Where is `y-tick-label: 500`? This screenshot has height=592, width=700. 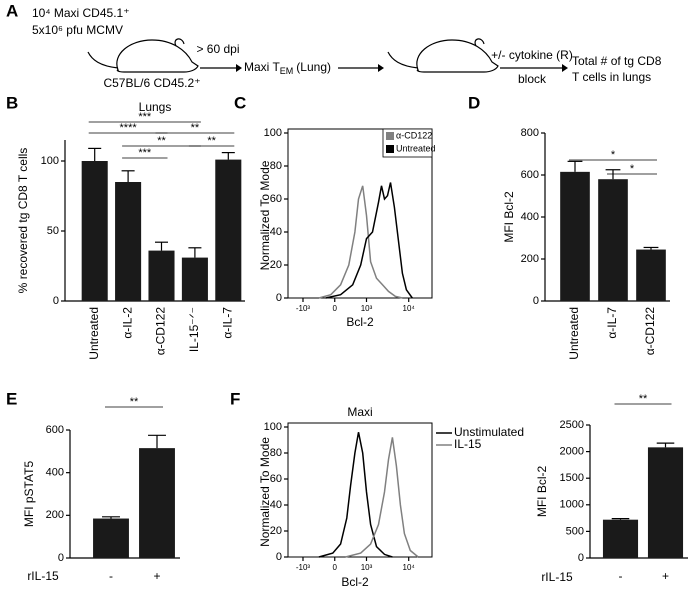
y-tick-label: 500 is located at coordinates (575, 531).